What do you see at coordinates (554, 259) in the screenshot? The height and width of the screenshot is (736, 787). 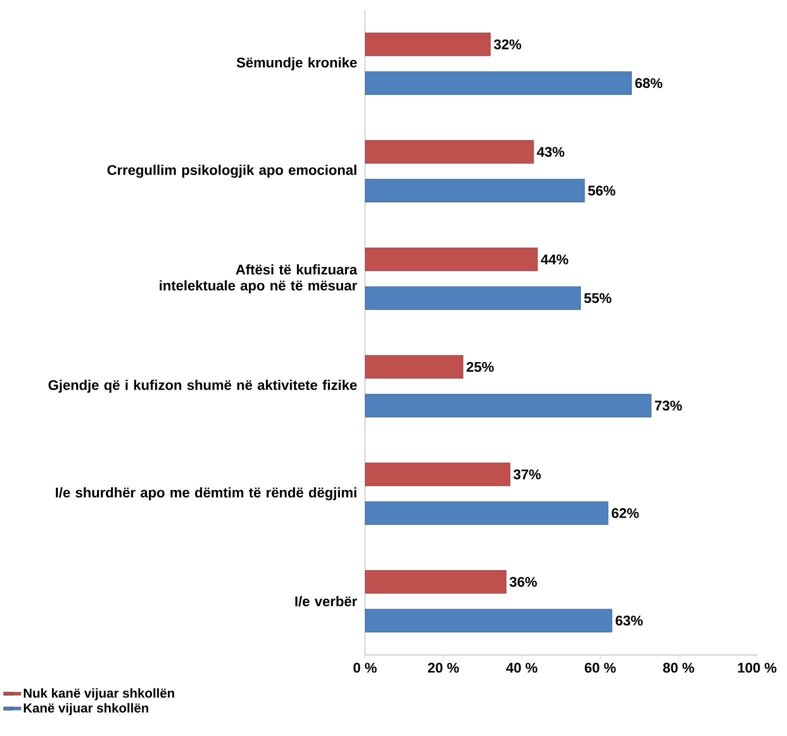 I see `data-label: 44%` at bounding box center [554, 259].